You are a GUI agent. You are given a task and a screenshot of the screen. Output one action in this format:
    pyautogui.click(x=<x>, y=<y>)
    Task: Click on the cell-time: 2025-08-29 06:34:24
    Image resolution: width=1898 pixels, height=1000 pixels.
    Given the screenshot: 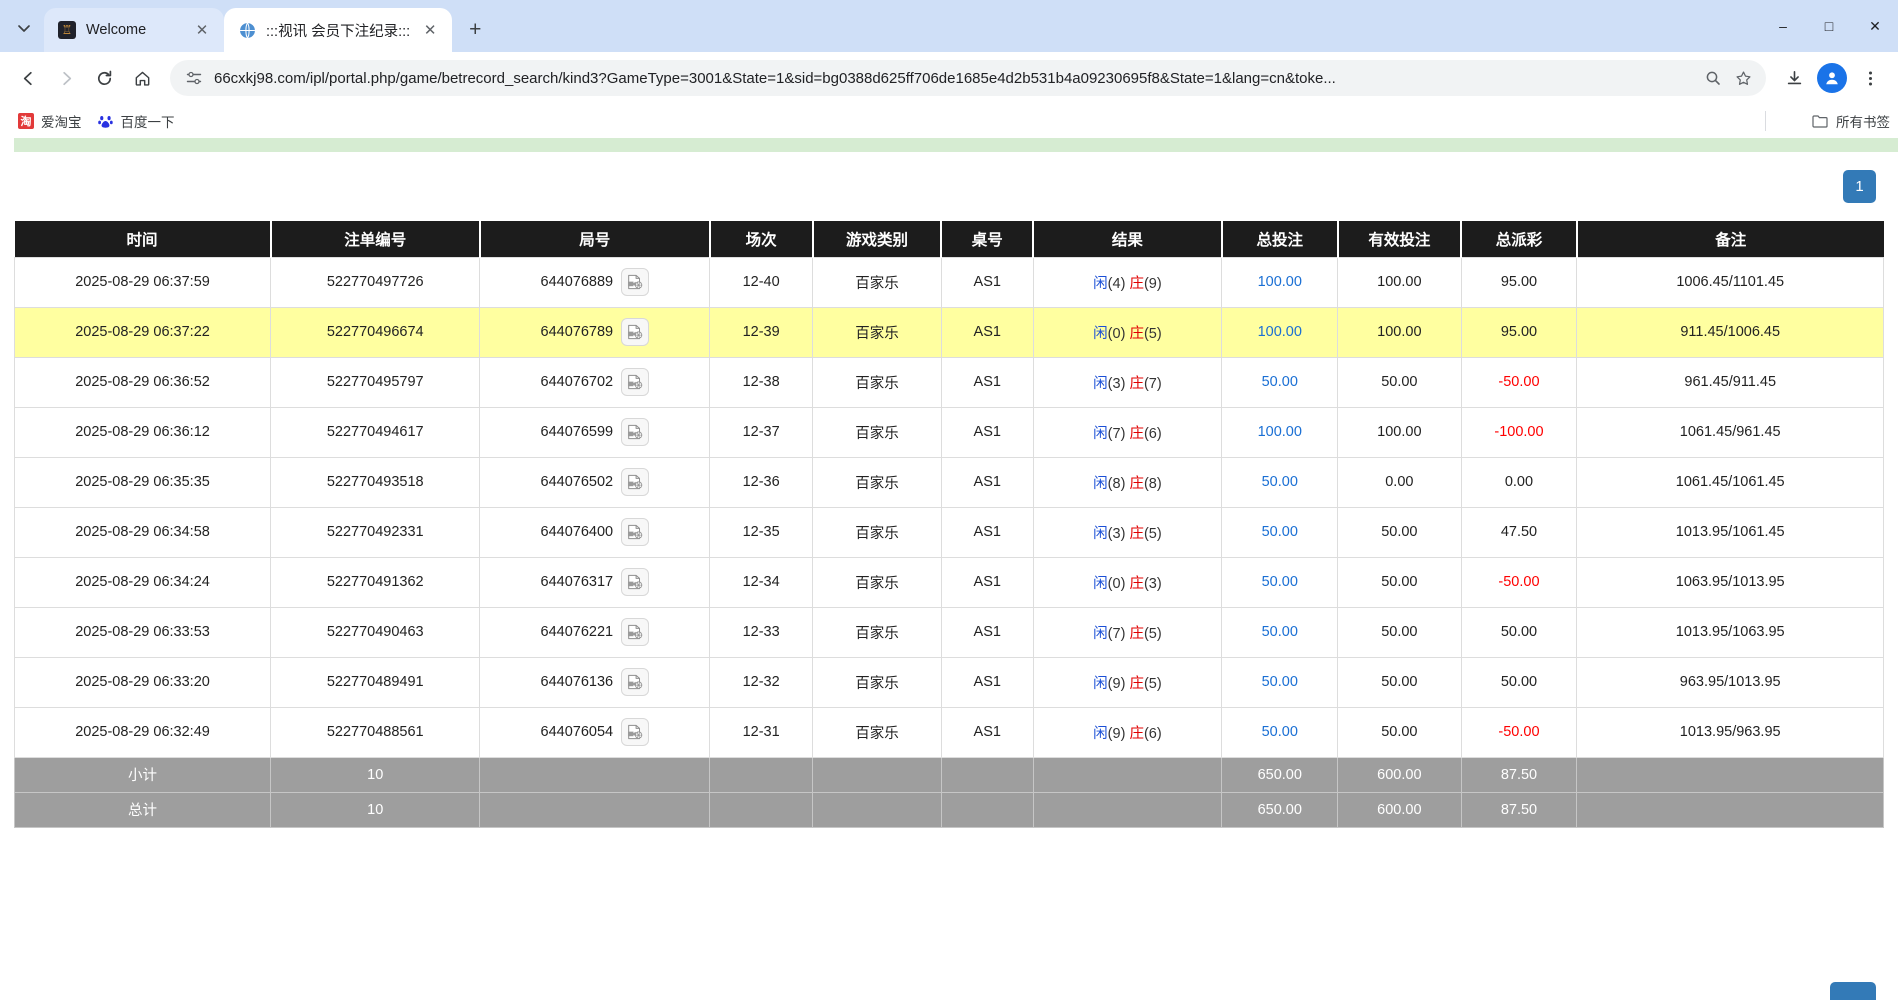 What is the action you would take?
    pyautogui.click(x=142, y=582)
    